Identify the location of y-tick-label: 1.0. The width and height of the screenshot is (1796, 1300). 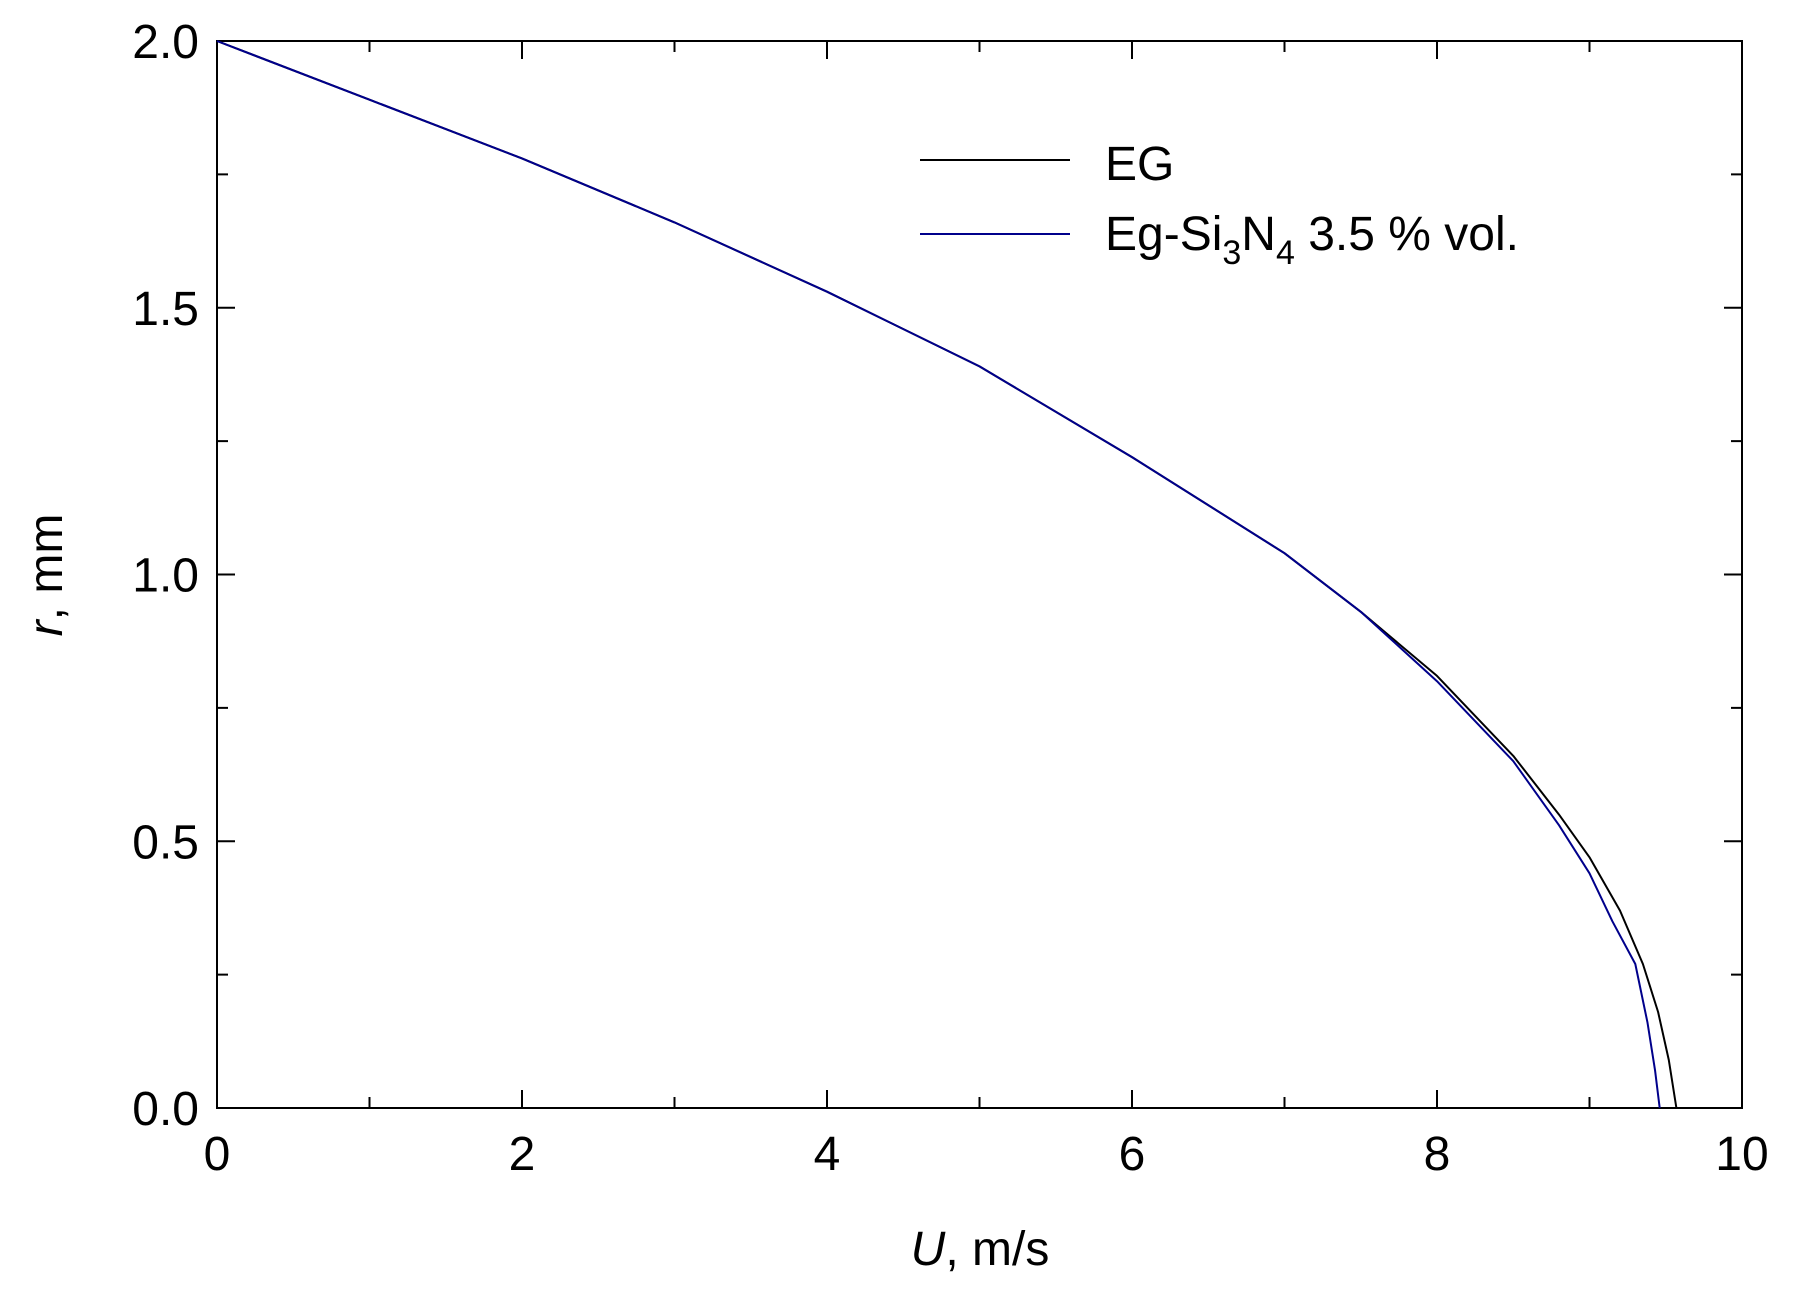
(165, 576).